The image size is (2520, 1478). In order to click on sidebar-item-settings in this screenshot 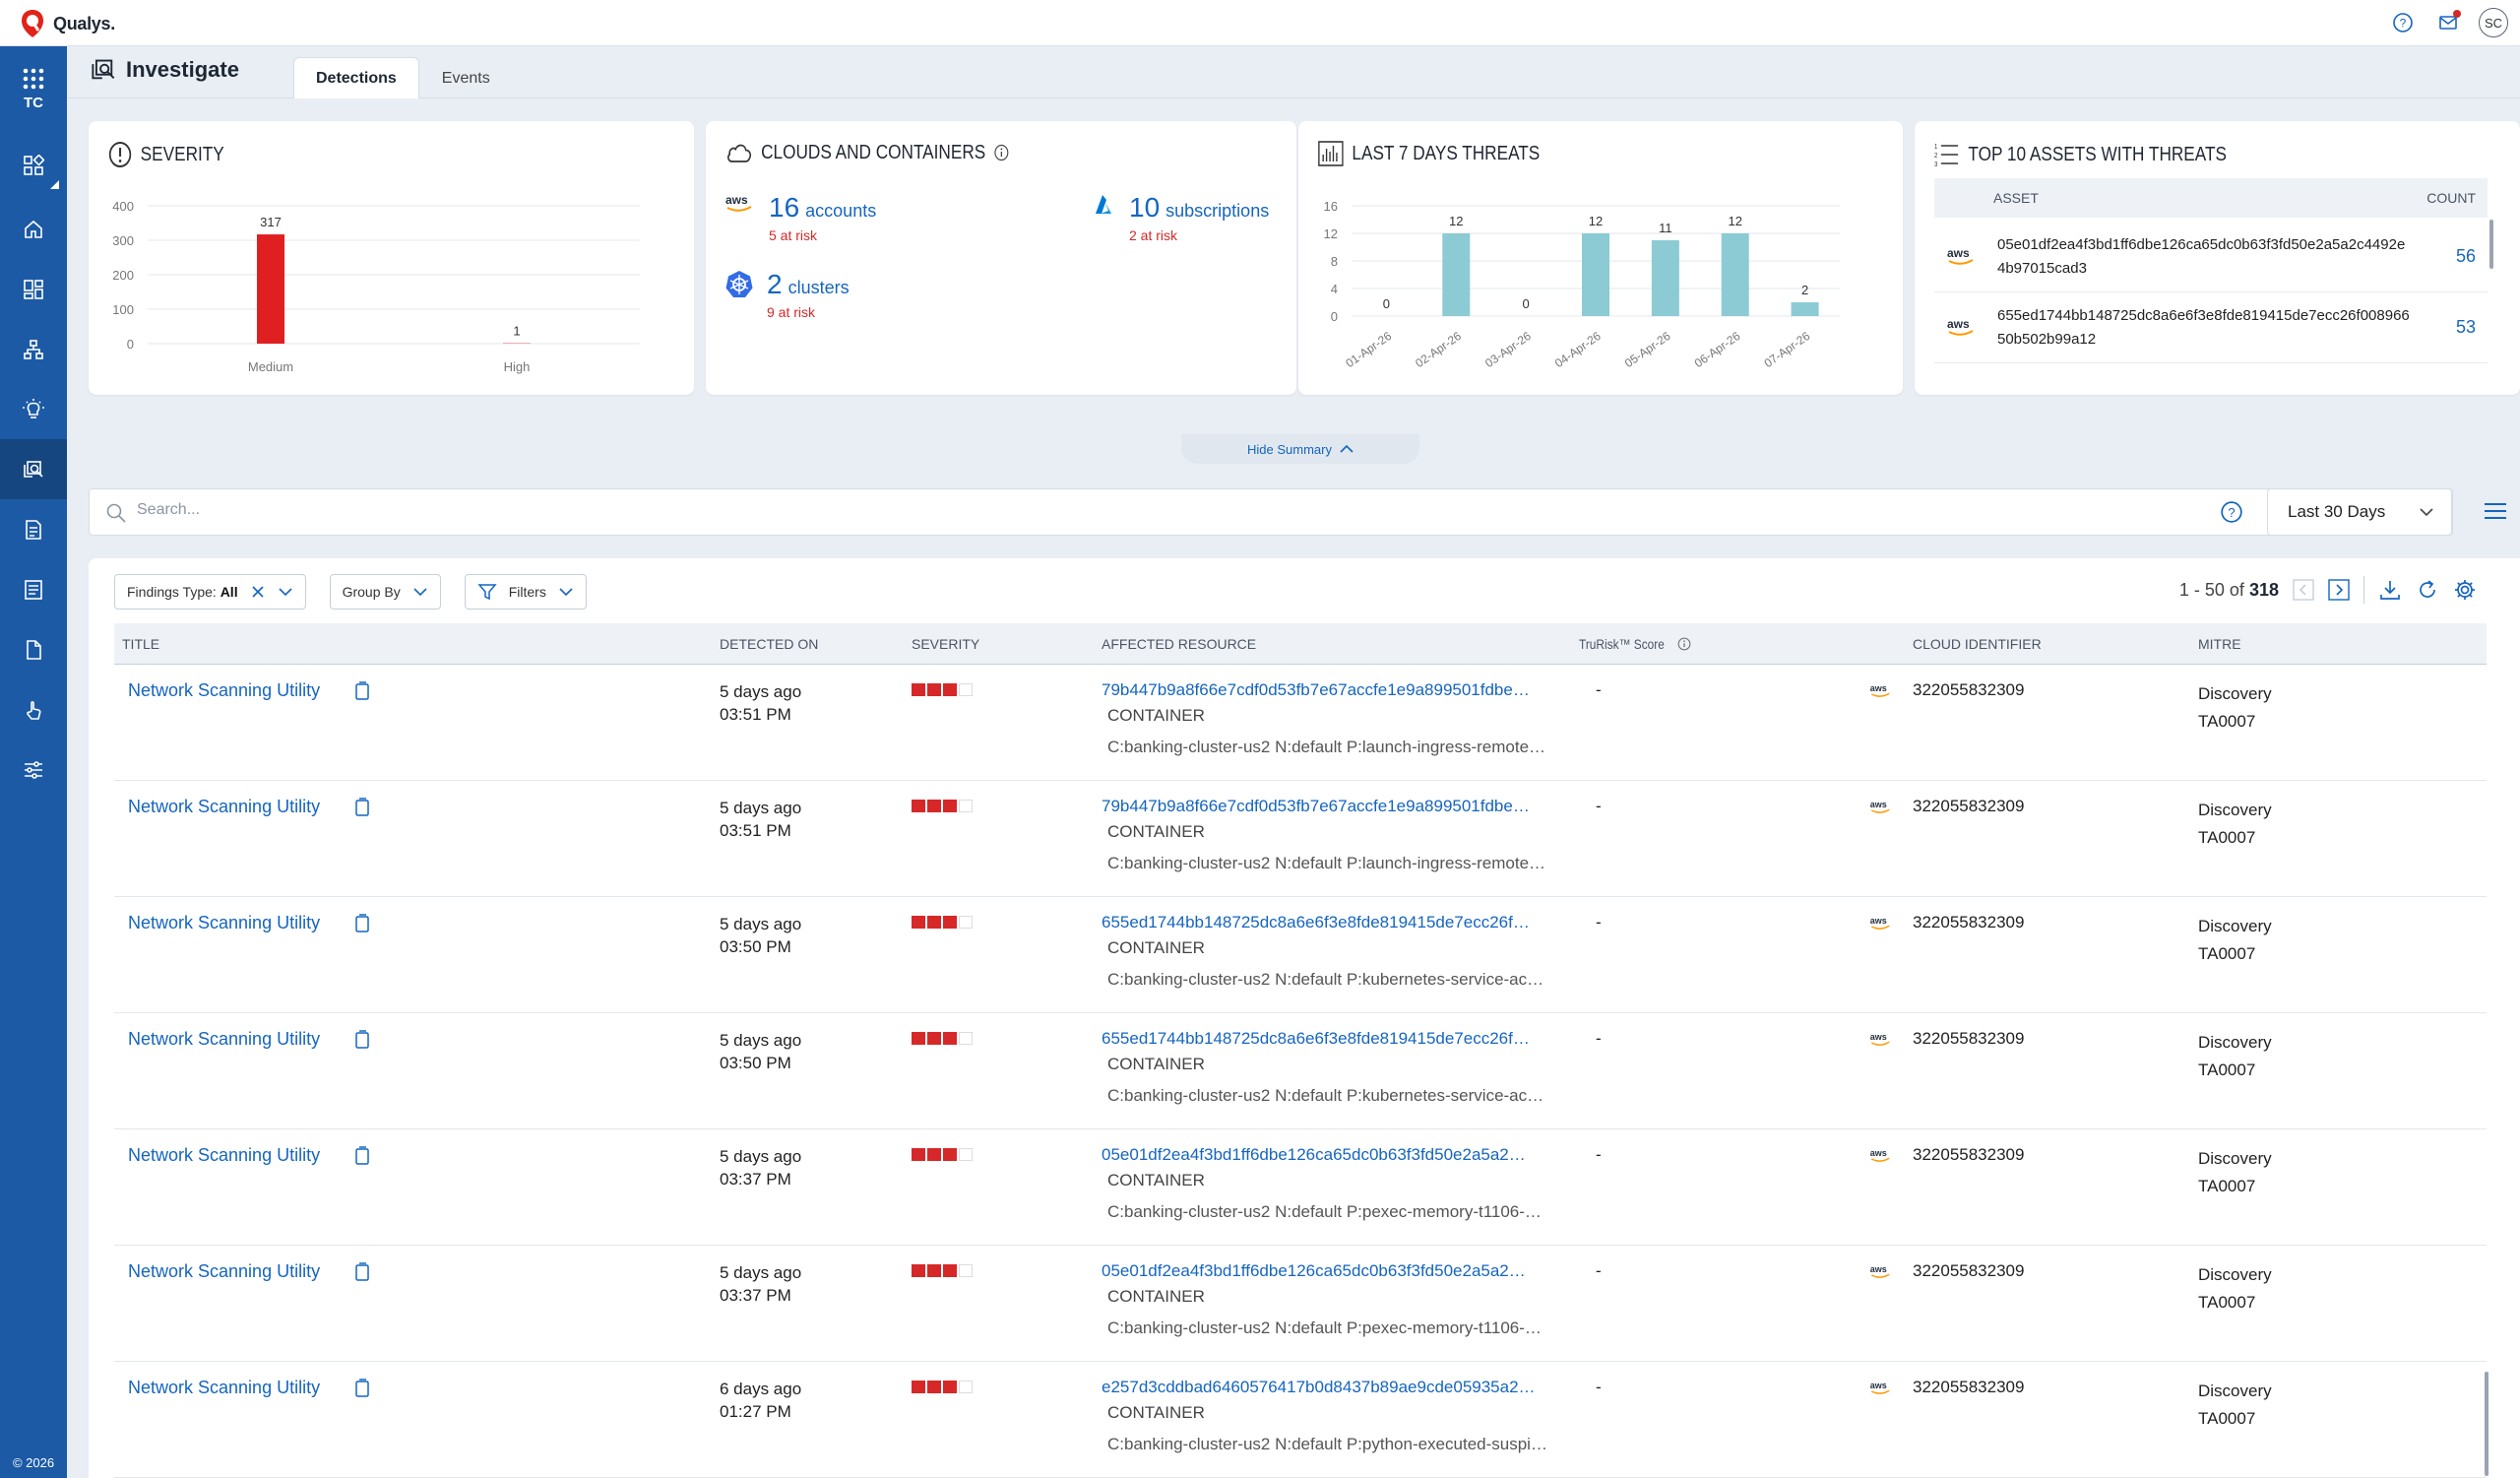, I will do `click(33, 769)`.